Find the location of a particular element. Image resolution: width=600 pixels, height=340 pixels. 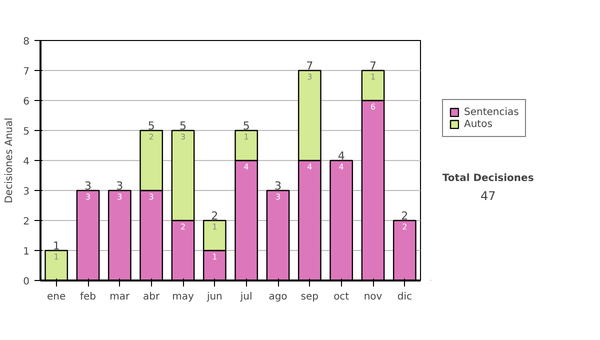

legend-label: Sentencias is located at coordinates (491, 112).